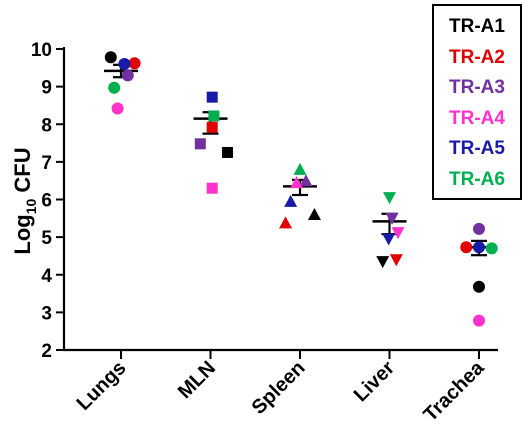 The image size is (528, 429). What do you see at coordinates (46, 88) in the screenshot?
I see `y-tick-label: 9` at bounding box center [46, 88].